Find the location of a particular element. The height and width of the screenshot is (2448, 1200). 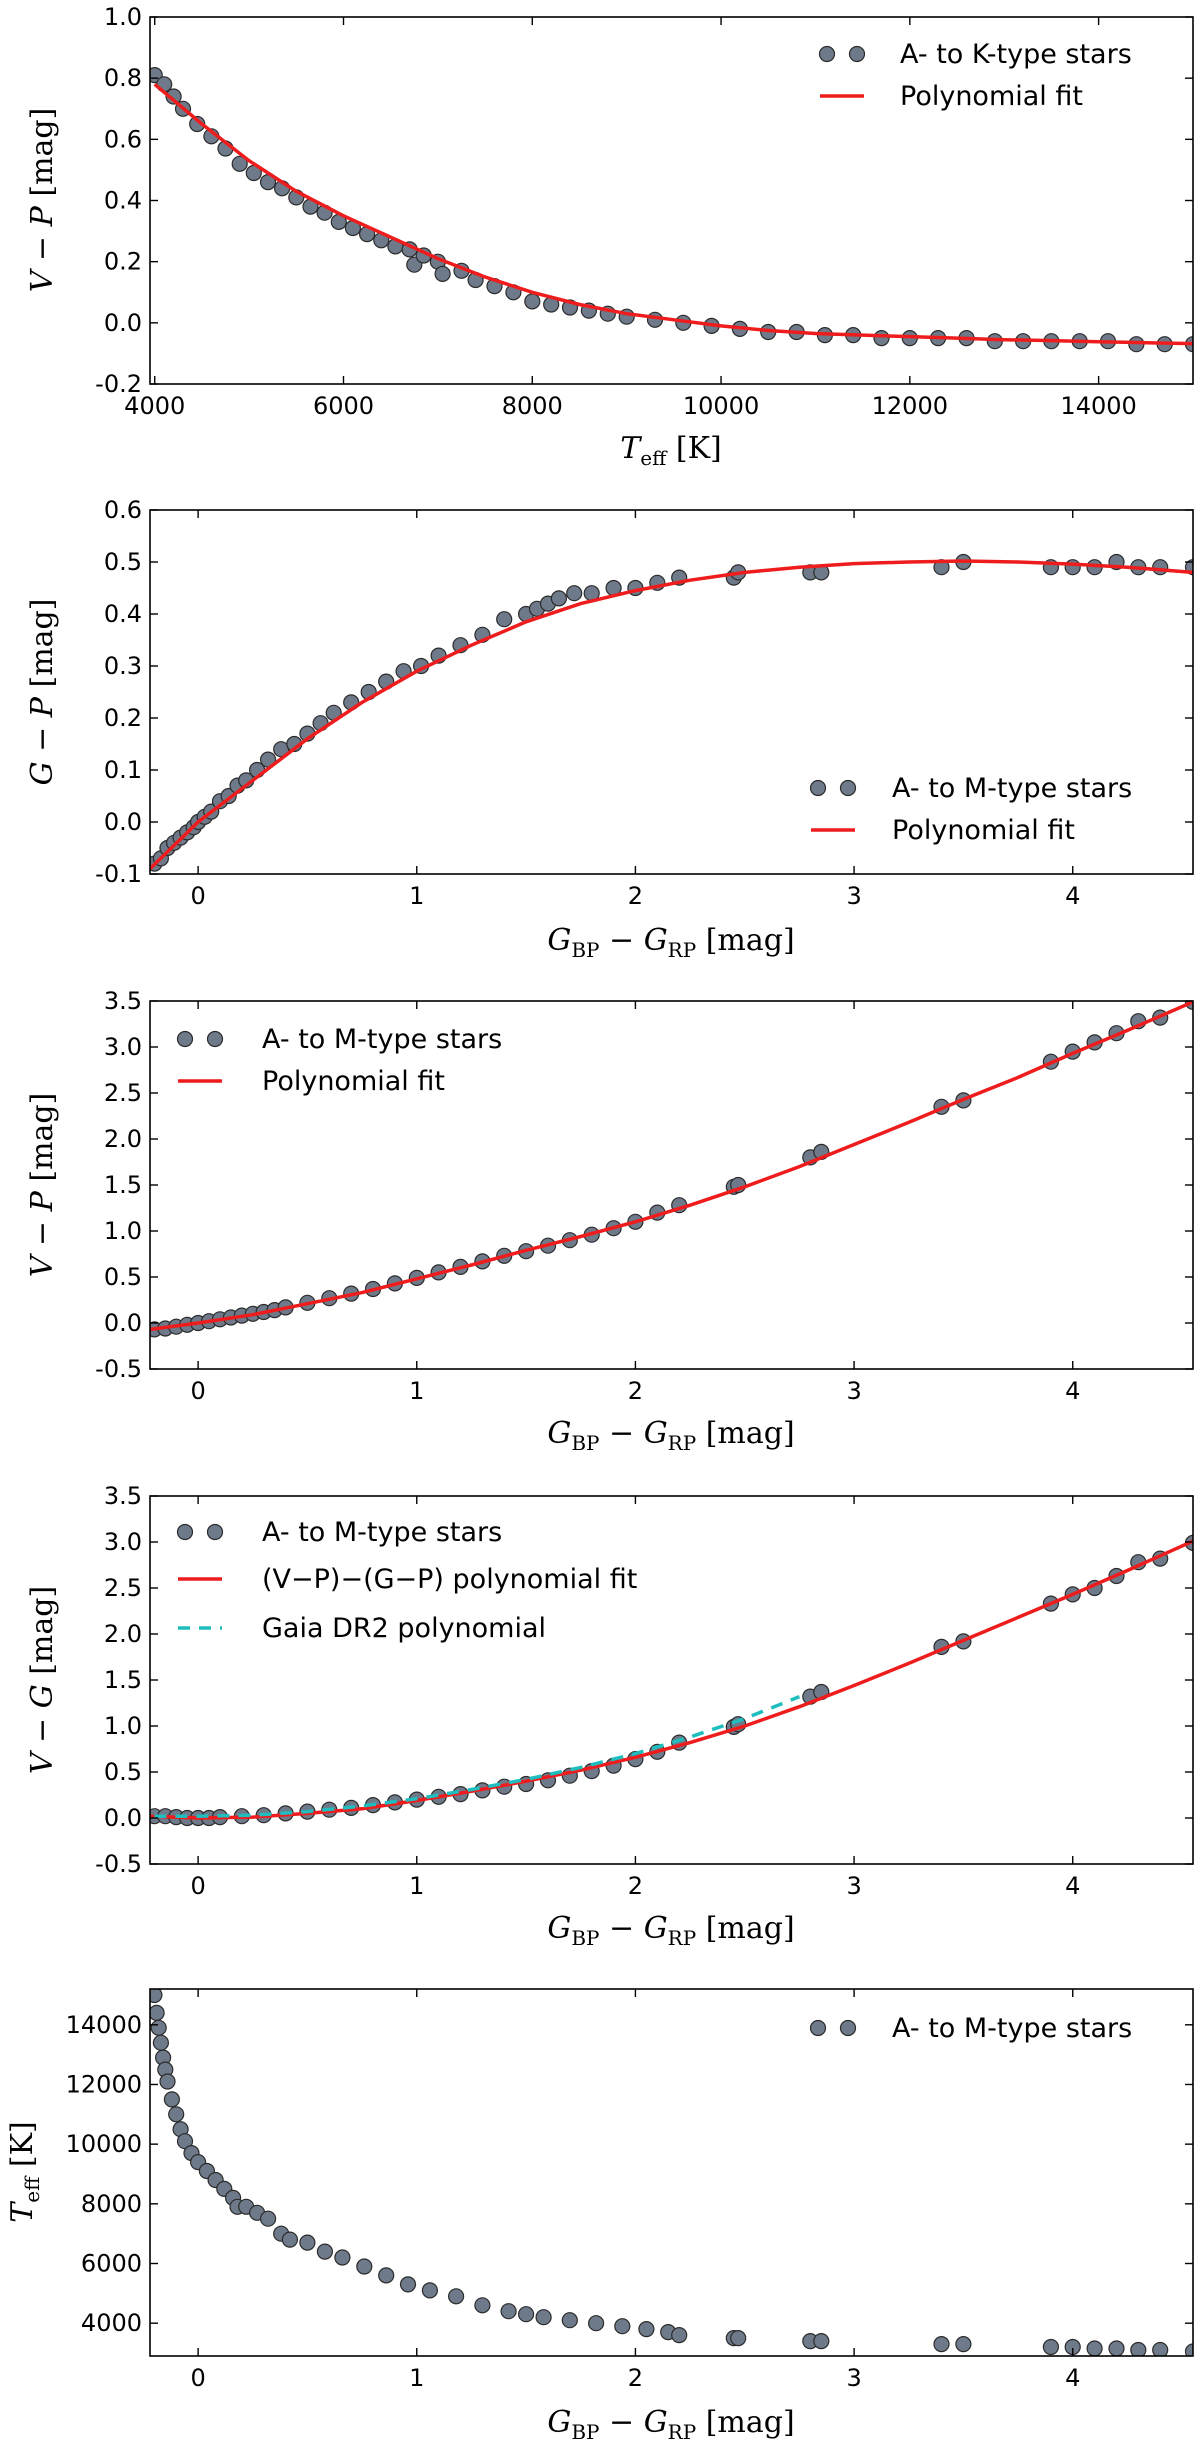

y-tick-label: 2.5 is located at coordinates (123, 1588).